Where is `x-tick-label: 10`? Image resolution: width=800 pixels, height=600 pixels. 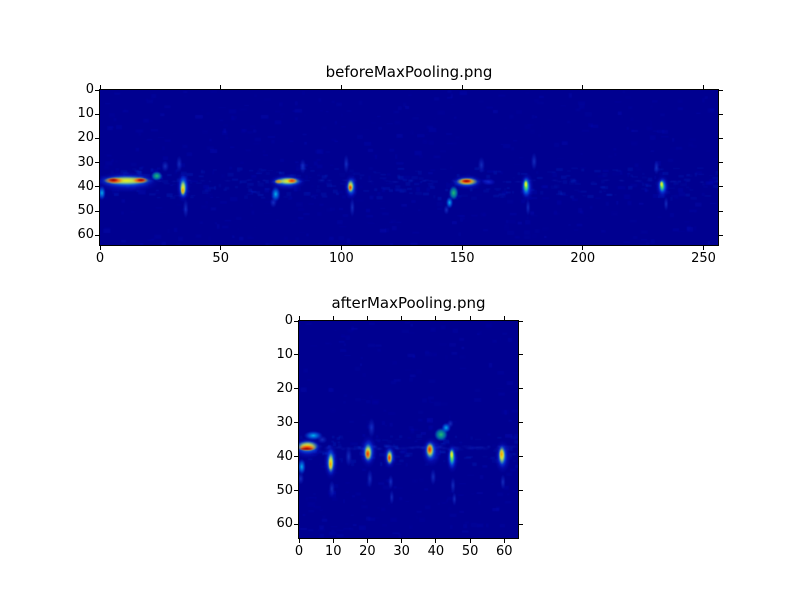
x-tick-label: 10 is located at coordinates (333, 551).